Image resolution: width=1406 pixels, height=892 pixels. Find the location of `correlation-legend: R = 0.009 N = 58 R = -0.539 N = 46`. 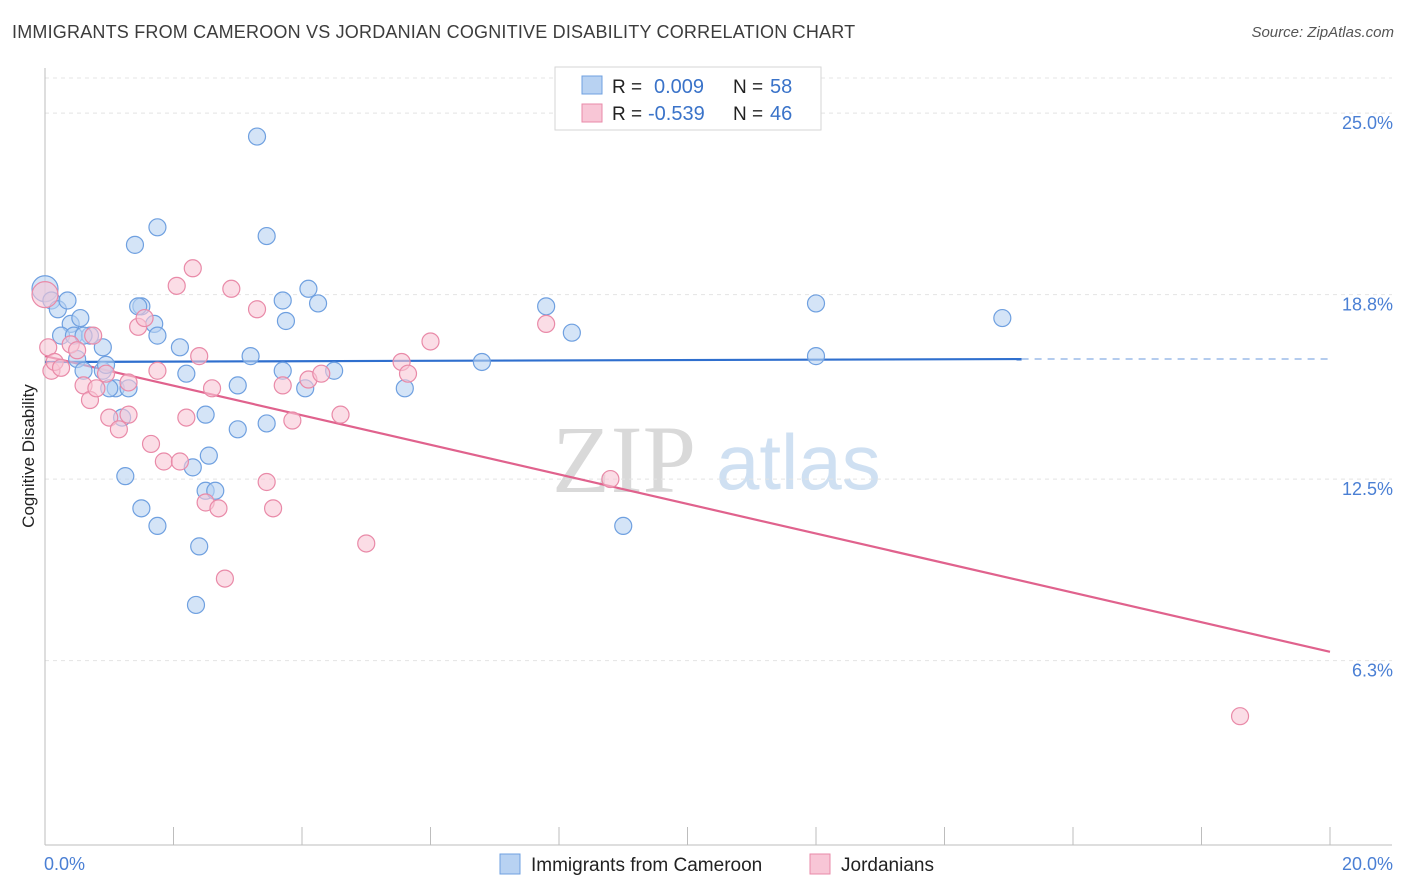

correlation-legend: R = 0.009 N = 58 R = -0.539 N = 46 is located at coordinates (688, 98).